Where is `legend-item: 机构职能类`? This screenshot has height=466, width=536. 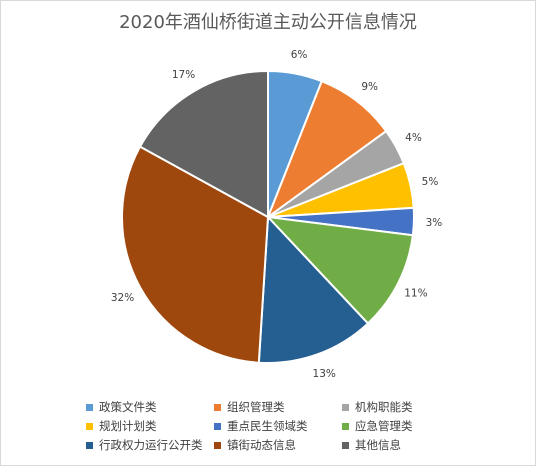
legend-item: 机构职能类 is located at coordinates (403, 407).